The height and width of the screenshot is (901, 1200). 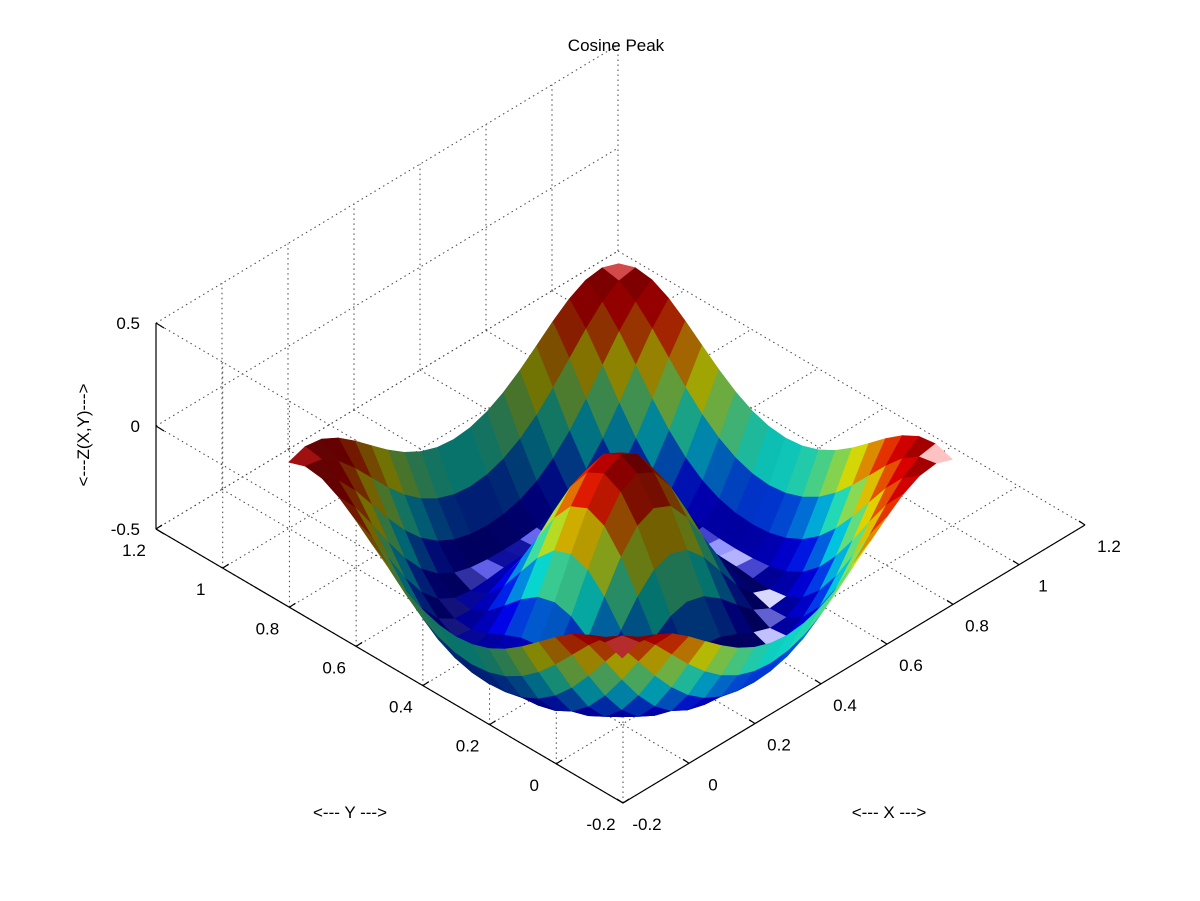 What do you see at coordinates (125, 529) in the screenshot?
I see `z-tick-label: -0.5` at bounding box center [125, 529].